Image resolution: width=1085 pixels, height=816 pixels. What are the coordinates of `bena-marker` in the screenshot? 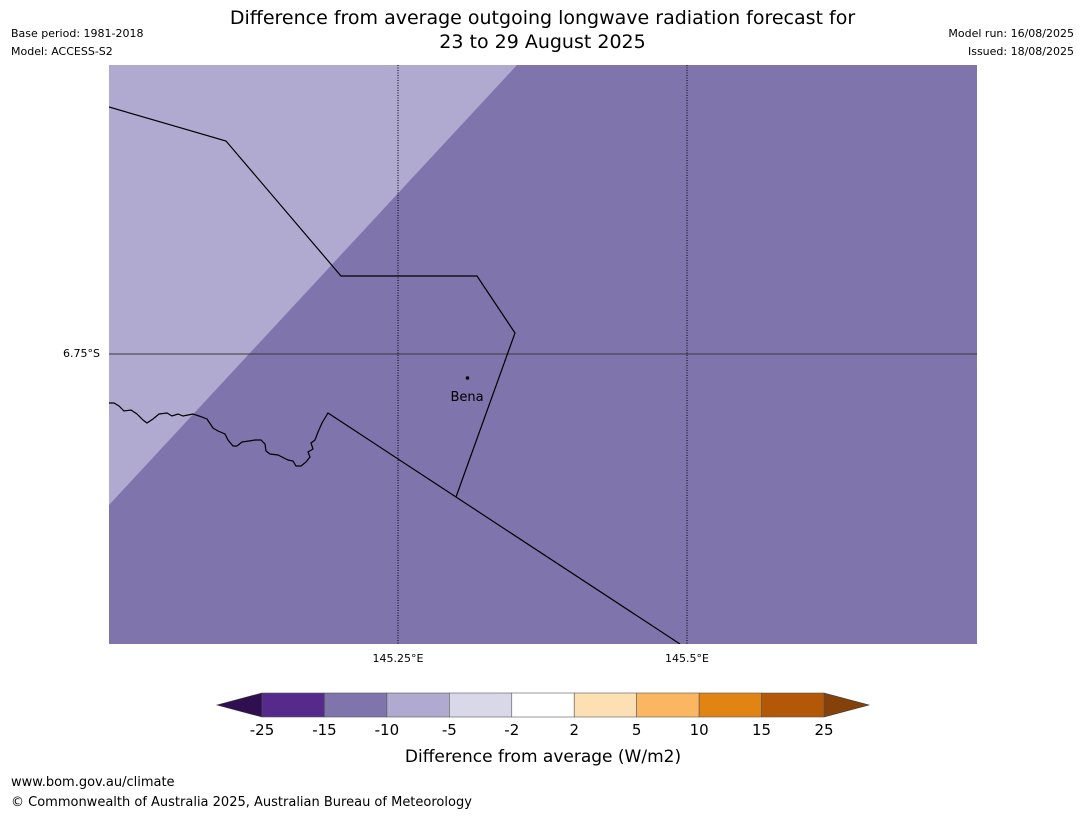 It's located at (467, 378).